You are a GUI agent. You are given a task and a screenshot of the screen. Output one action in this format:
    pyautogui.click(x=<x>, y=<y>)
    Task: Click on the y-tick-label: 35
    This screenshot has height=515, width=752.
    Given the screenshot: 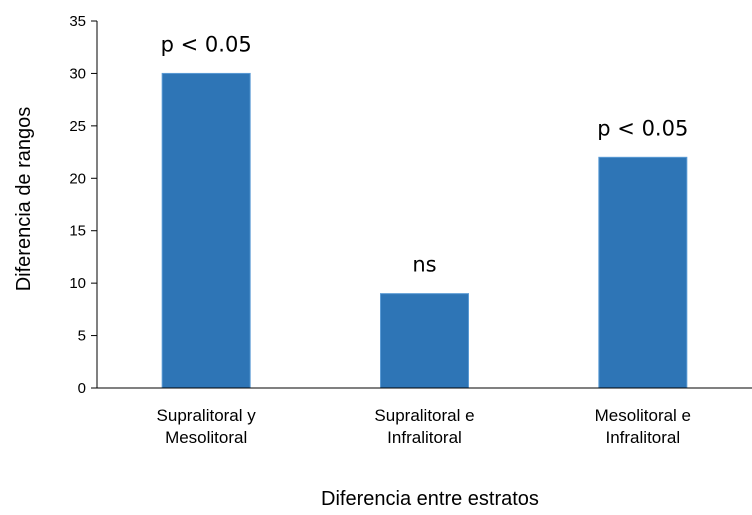 What is the action you would take?
    pyautogui.click(x=77, y=21)
    